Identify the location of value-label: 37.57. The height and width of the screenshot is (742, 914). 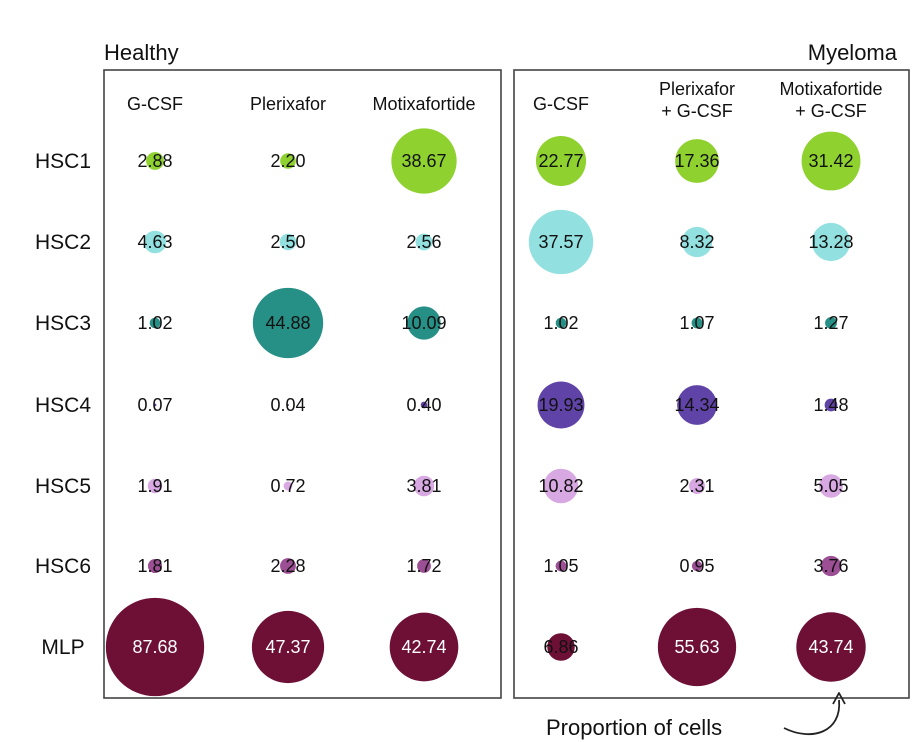
(560, 242).